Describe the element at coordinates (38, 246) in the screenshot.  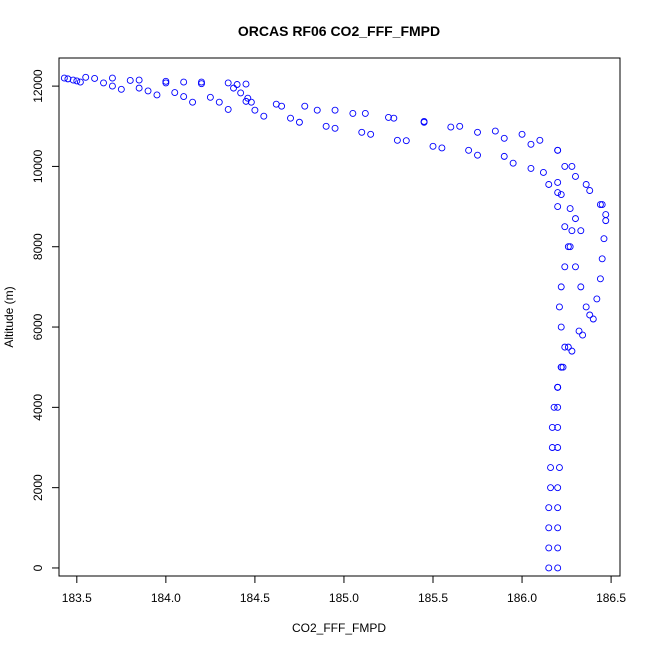
I see `y-tick-label: 8000` at that location.